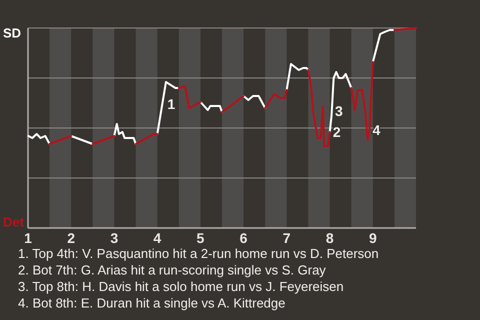  I want to click on annotation: 4, so click(376, 130).